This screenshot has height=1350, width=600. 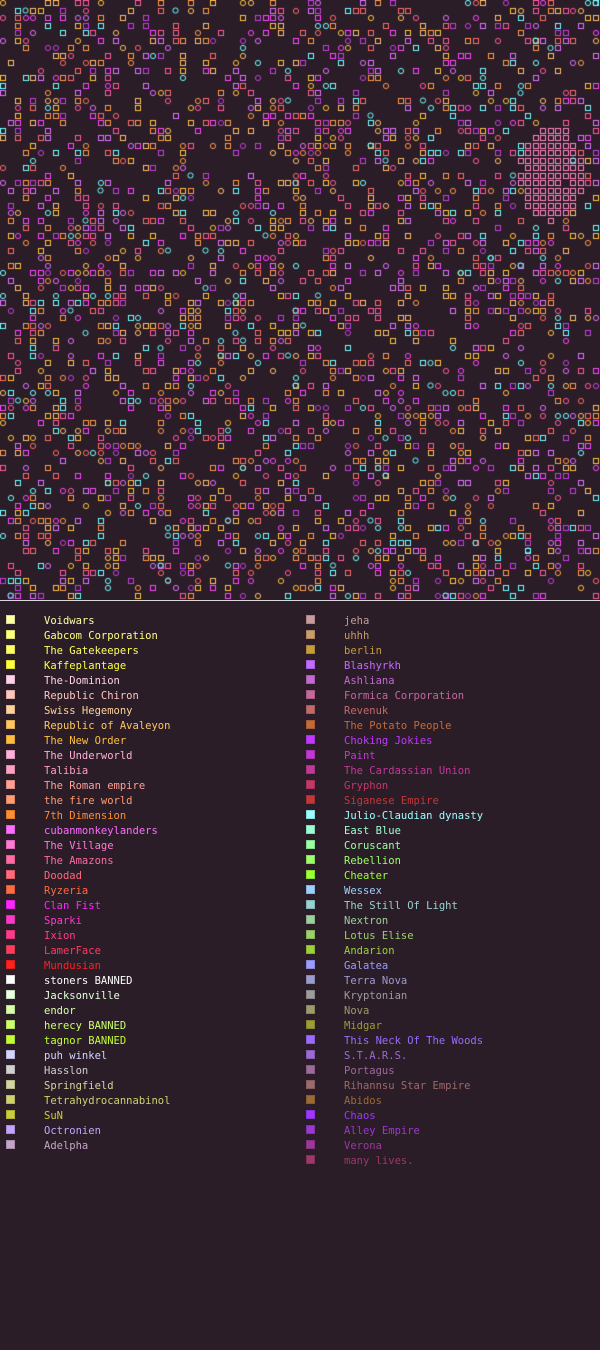 What do you see at coordinates (450, 951) in the screenshot?
I see `legend-entry: Andarion` at bounding box center [450, 951].